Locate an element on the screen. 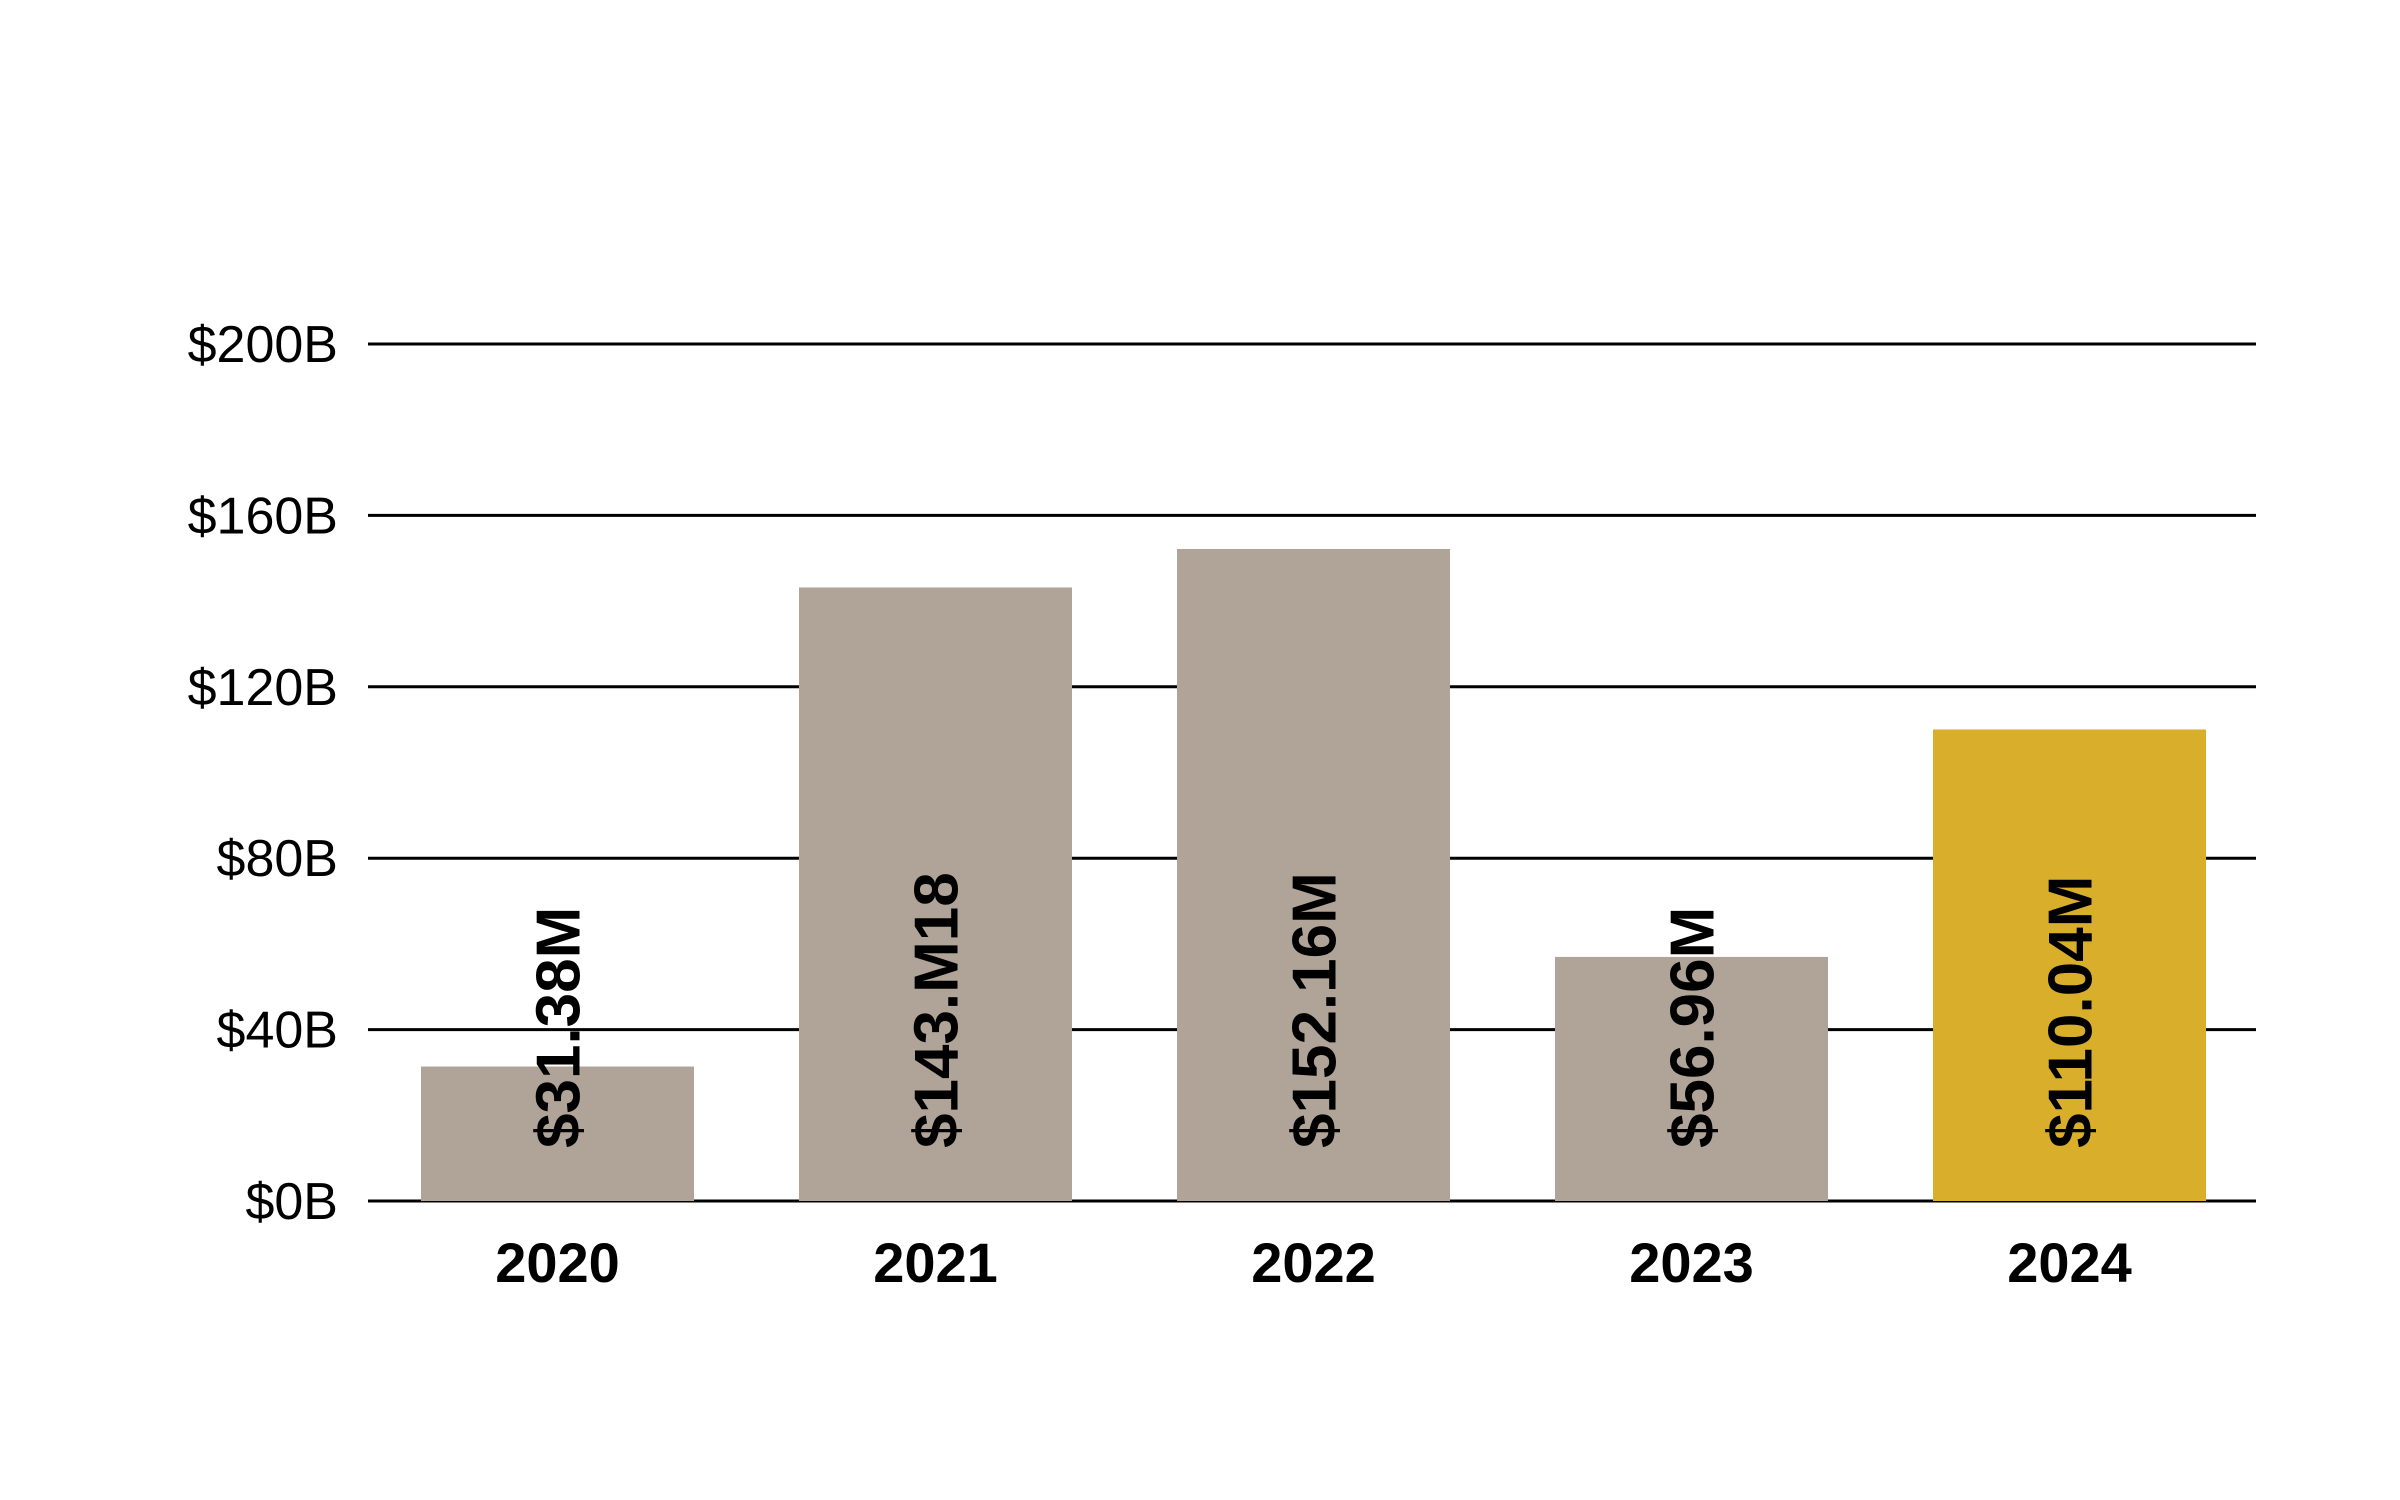 Image resolution: width=2400 pixels, height=1500 pixels. y-axis-tick-labels: $0B $40B $80B $120B $160B $200B is located at coordinates (263, 773).